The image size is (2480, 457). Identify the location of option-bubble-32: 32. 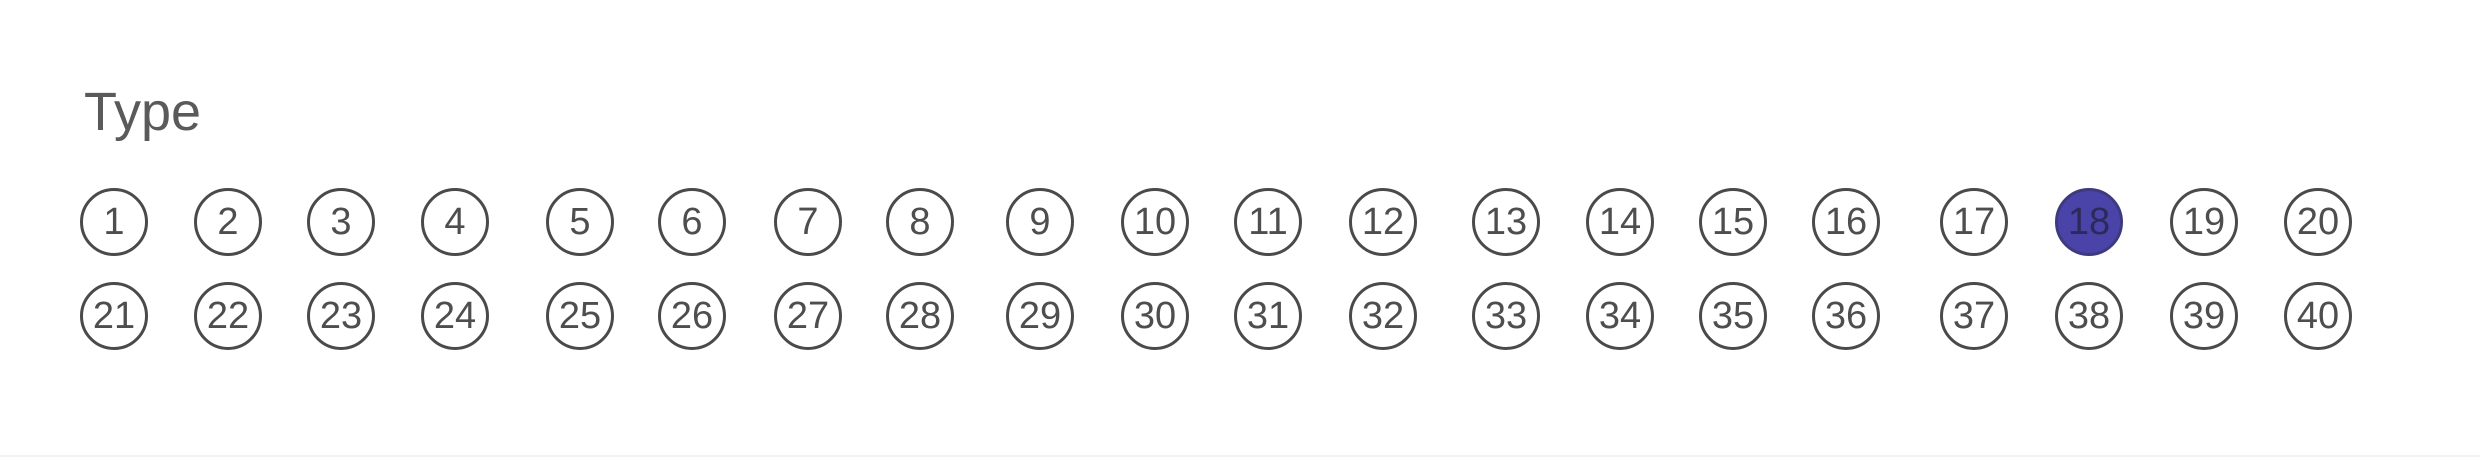
(1383, 316).